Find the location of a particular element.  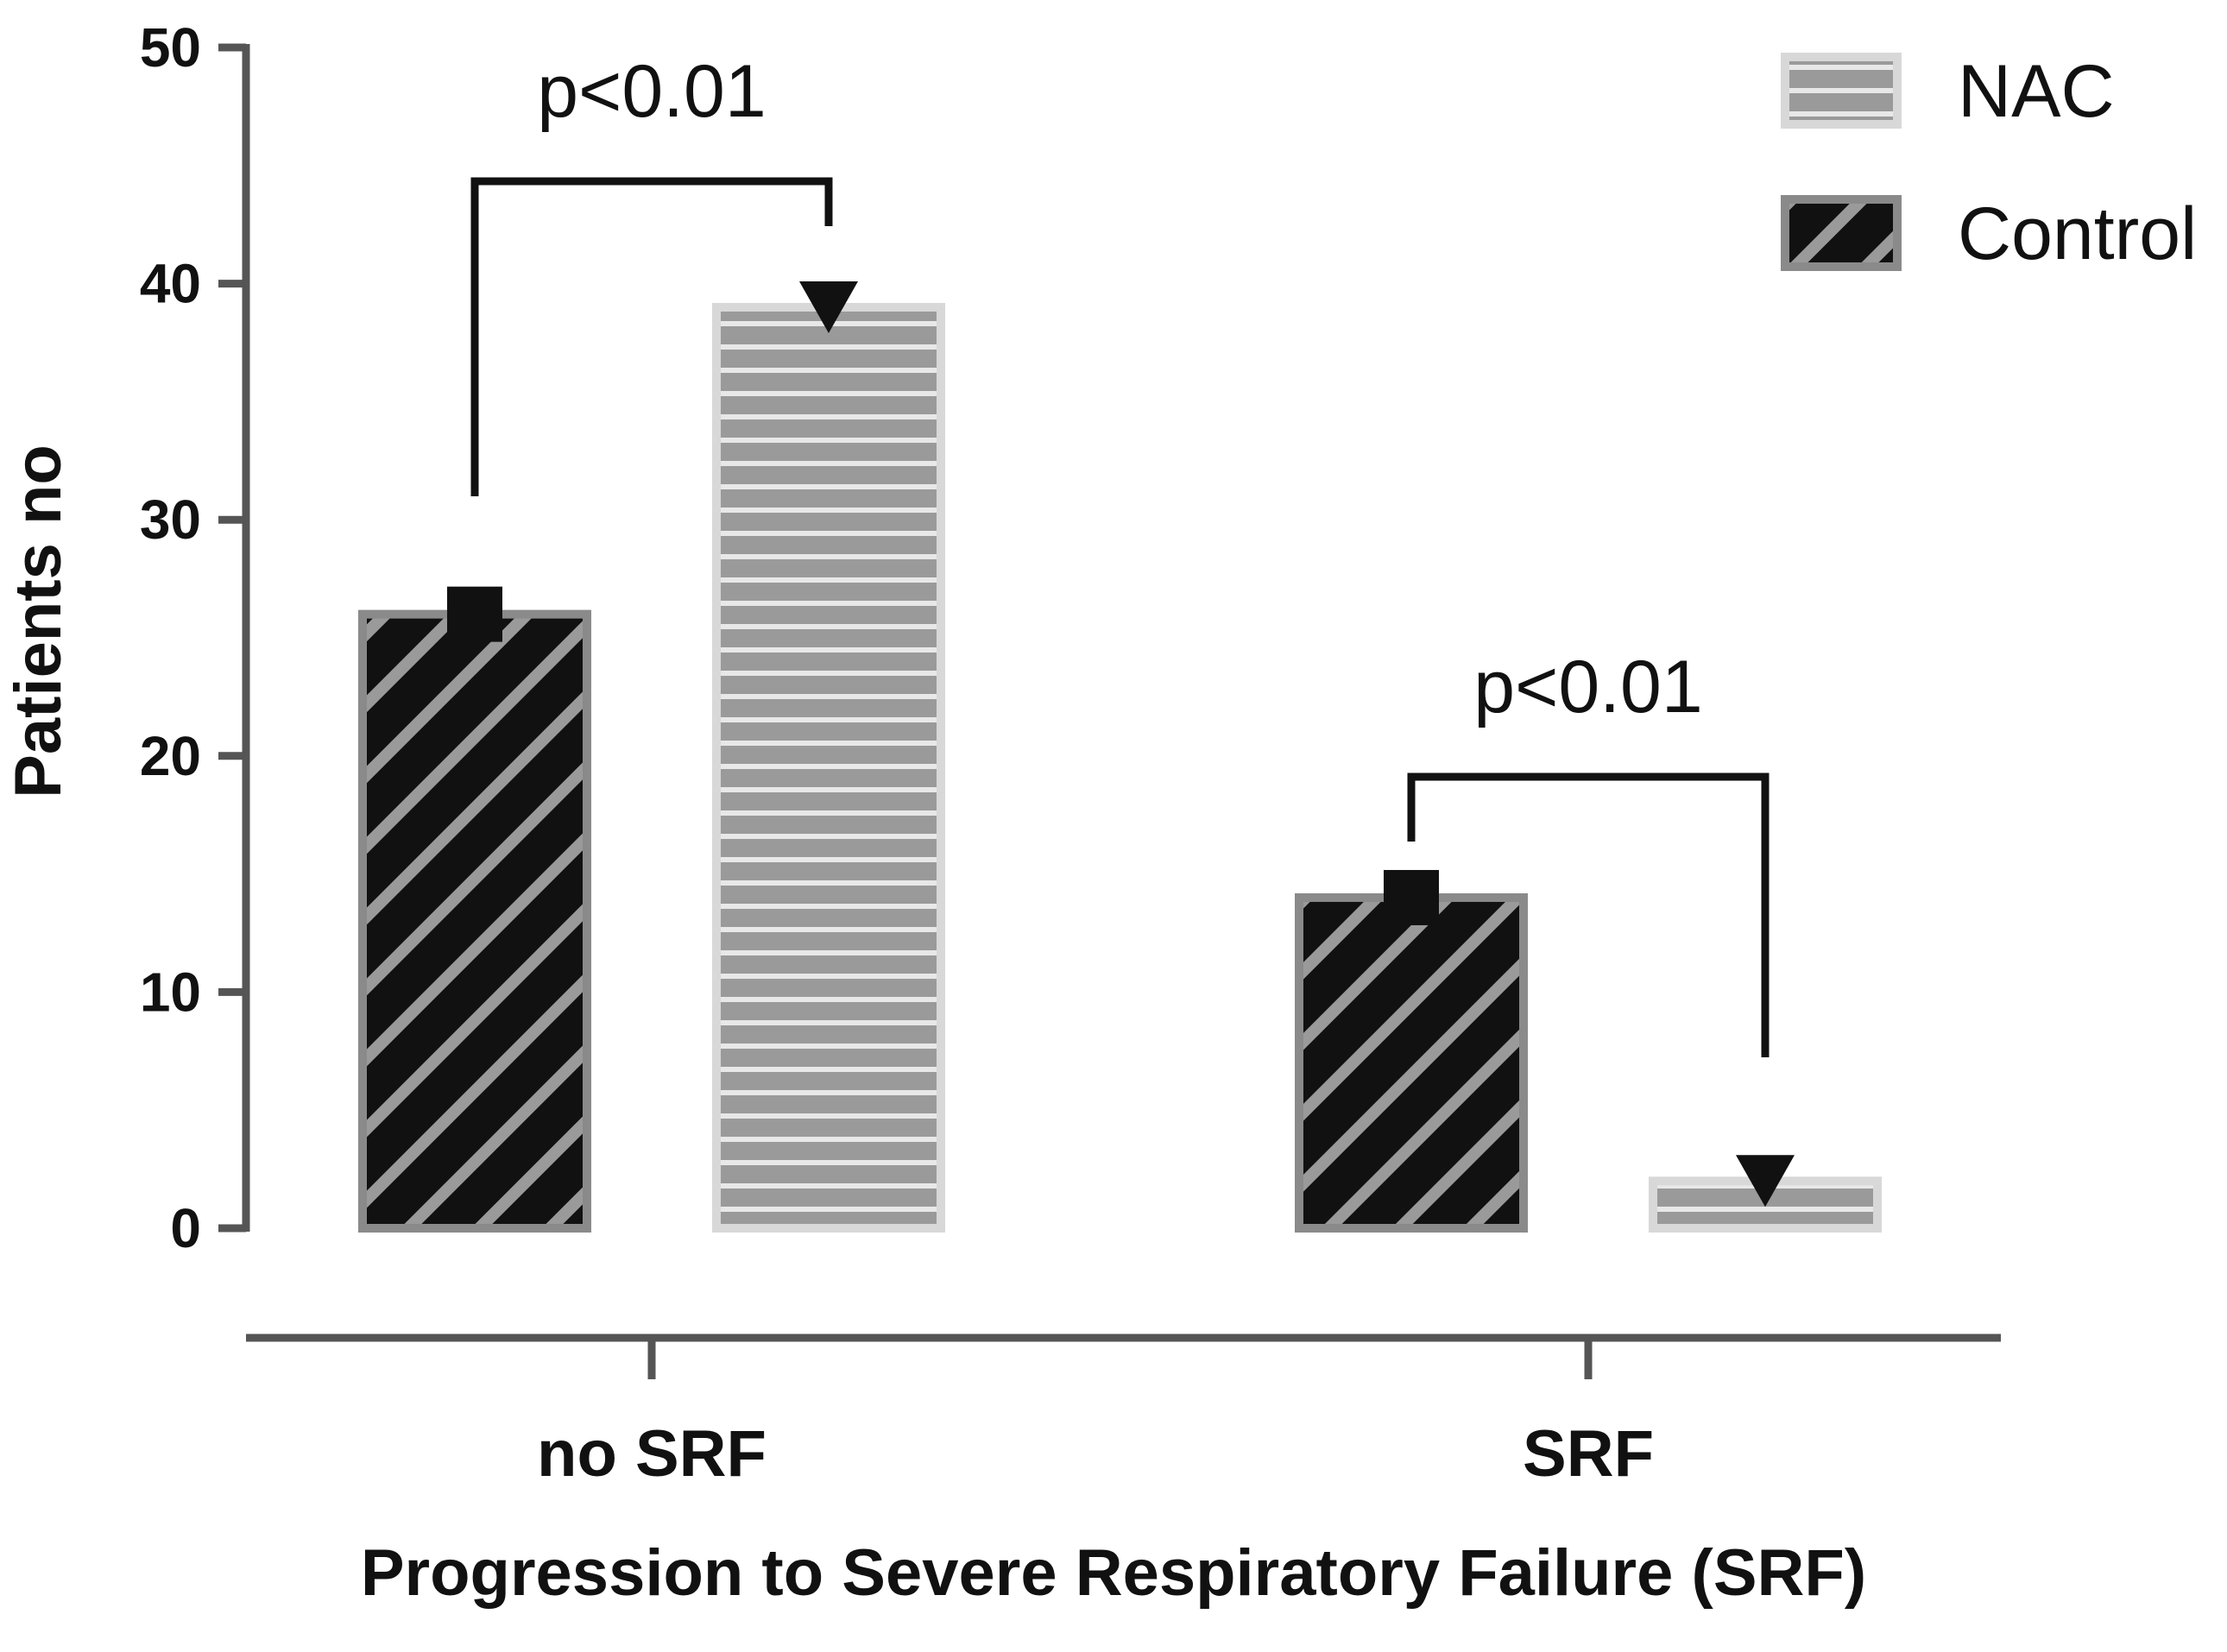

x-tick-label: SRF is located at coordinates (1588, 1454).